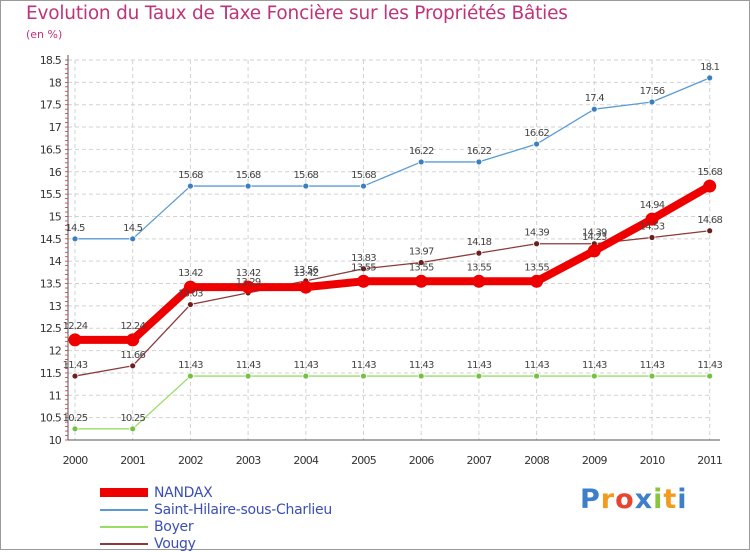  What do you see at coordinates (216, 526) in the screenshot?
I see `legend-item-boyer: Boyer` at bounding box center [216, 526].